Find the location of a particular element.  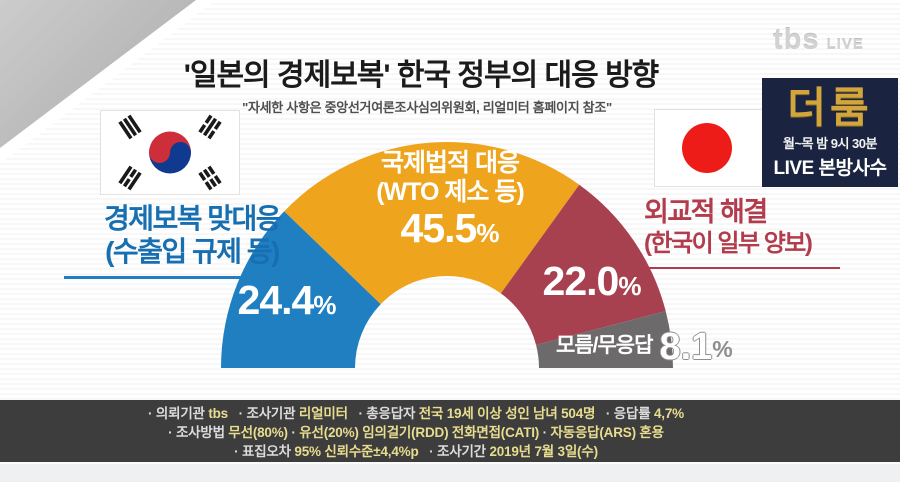

methodology-segment: 95% 신뢰수준±4,4%p is located at coordinates (356, 451).